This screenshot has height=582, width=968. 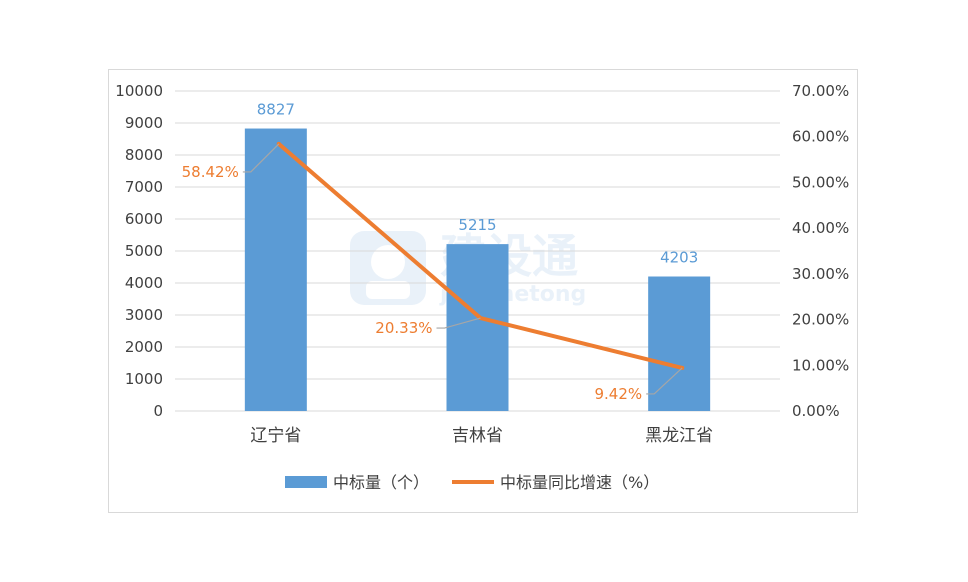 What do you see at coordinates (619, 394) in the screenshot?
I see `line-data-label: 9.42%` at bounding box center [619, 394].